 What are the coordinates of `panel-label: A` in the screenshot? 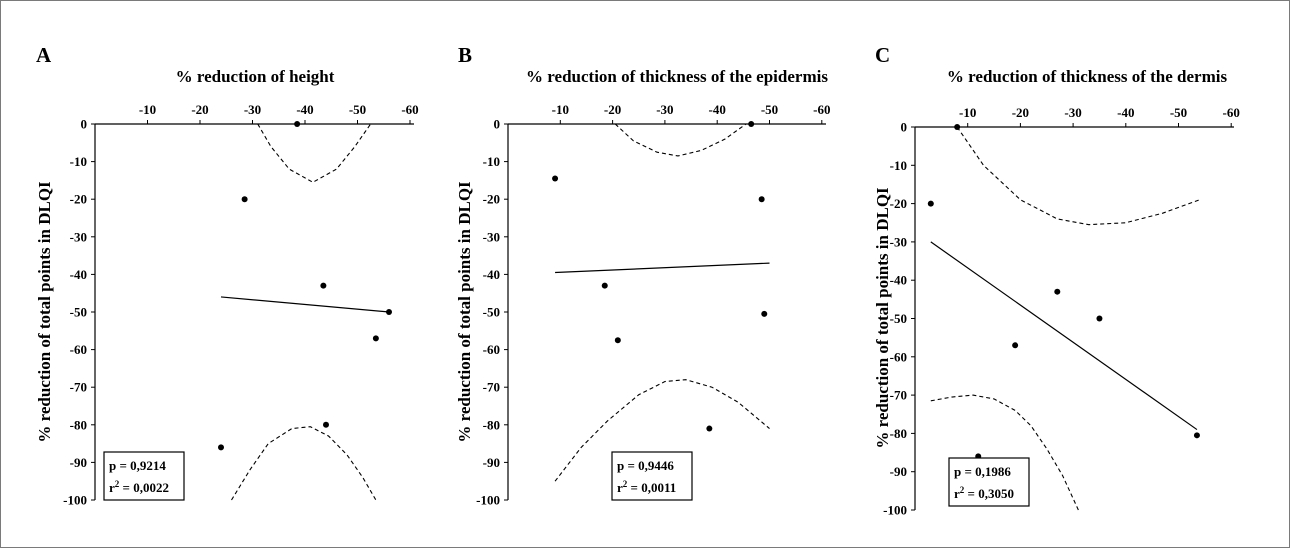 It's located at (44, 55).